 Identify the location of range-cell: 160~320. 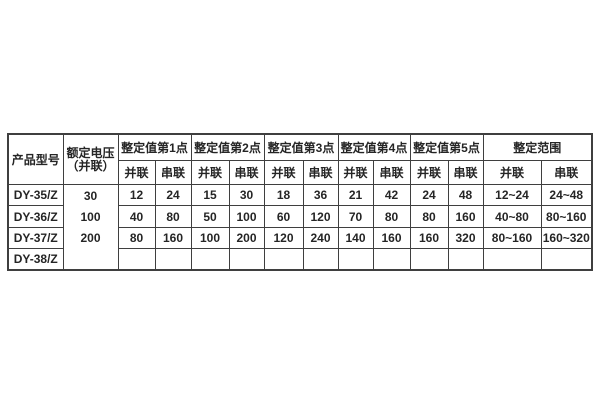
(566, 238).